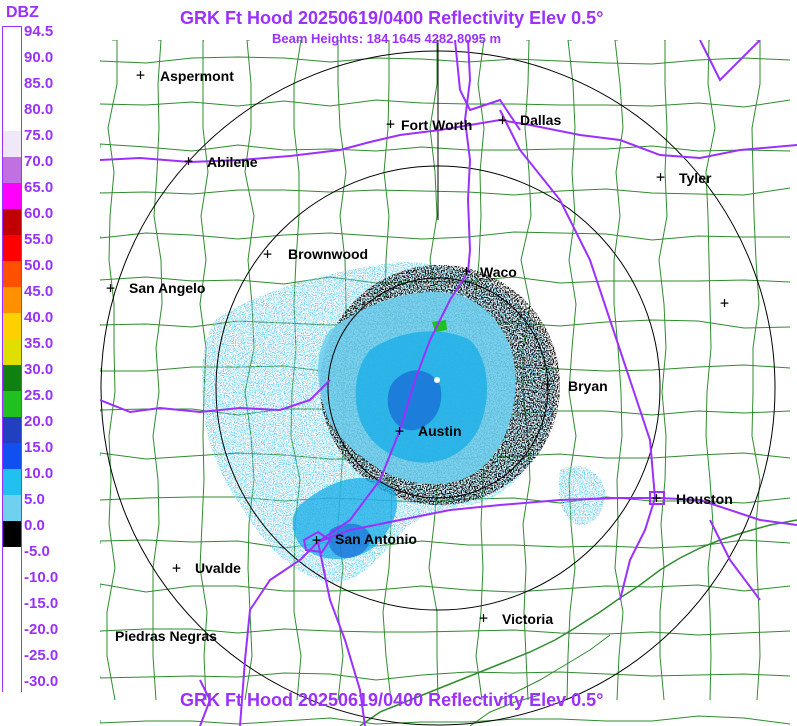  Describe the element at coordinates (391, 124) in the screenshot. I see `city-marker-fort-worth: +` at that location.